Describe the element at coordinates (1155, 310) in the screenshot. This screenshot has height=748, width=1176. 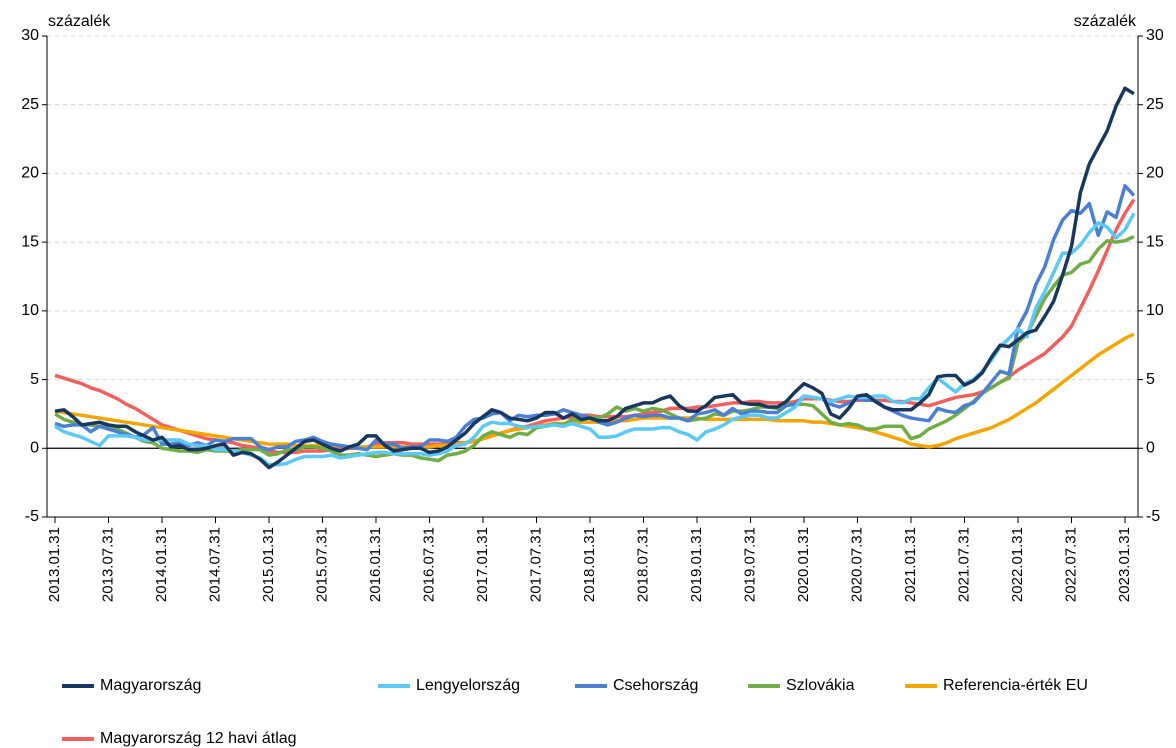
I see `y2-tick-label: 10` at that location.